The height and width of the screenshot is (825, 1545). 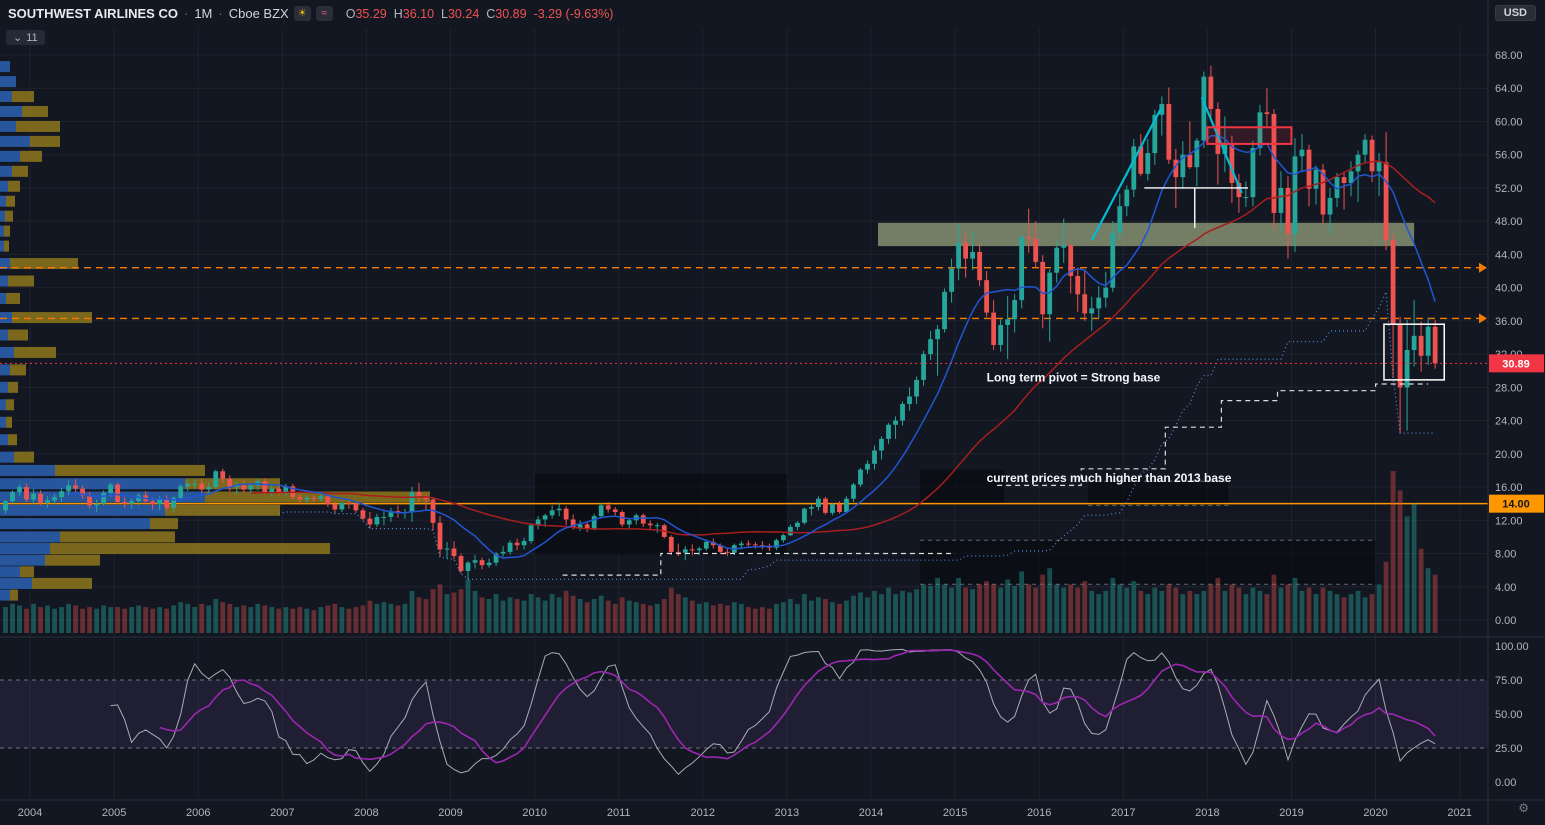 I want to click on svg-text: 2009, so click(x=450, y=813).